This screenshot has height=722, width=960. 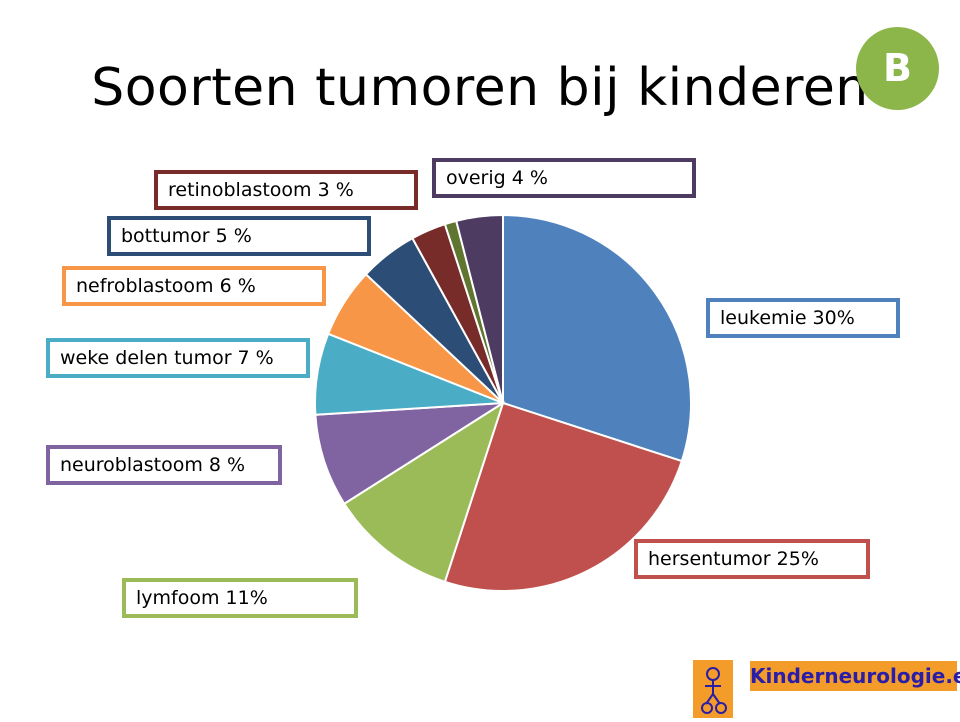 I want to click on page-title: Soorten tumoren bij kinderen, so click(x=480, y=88).